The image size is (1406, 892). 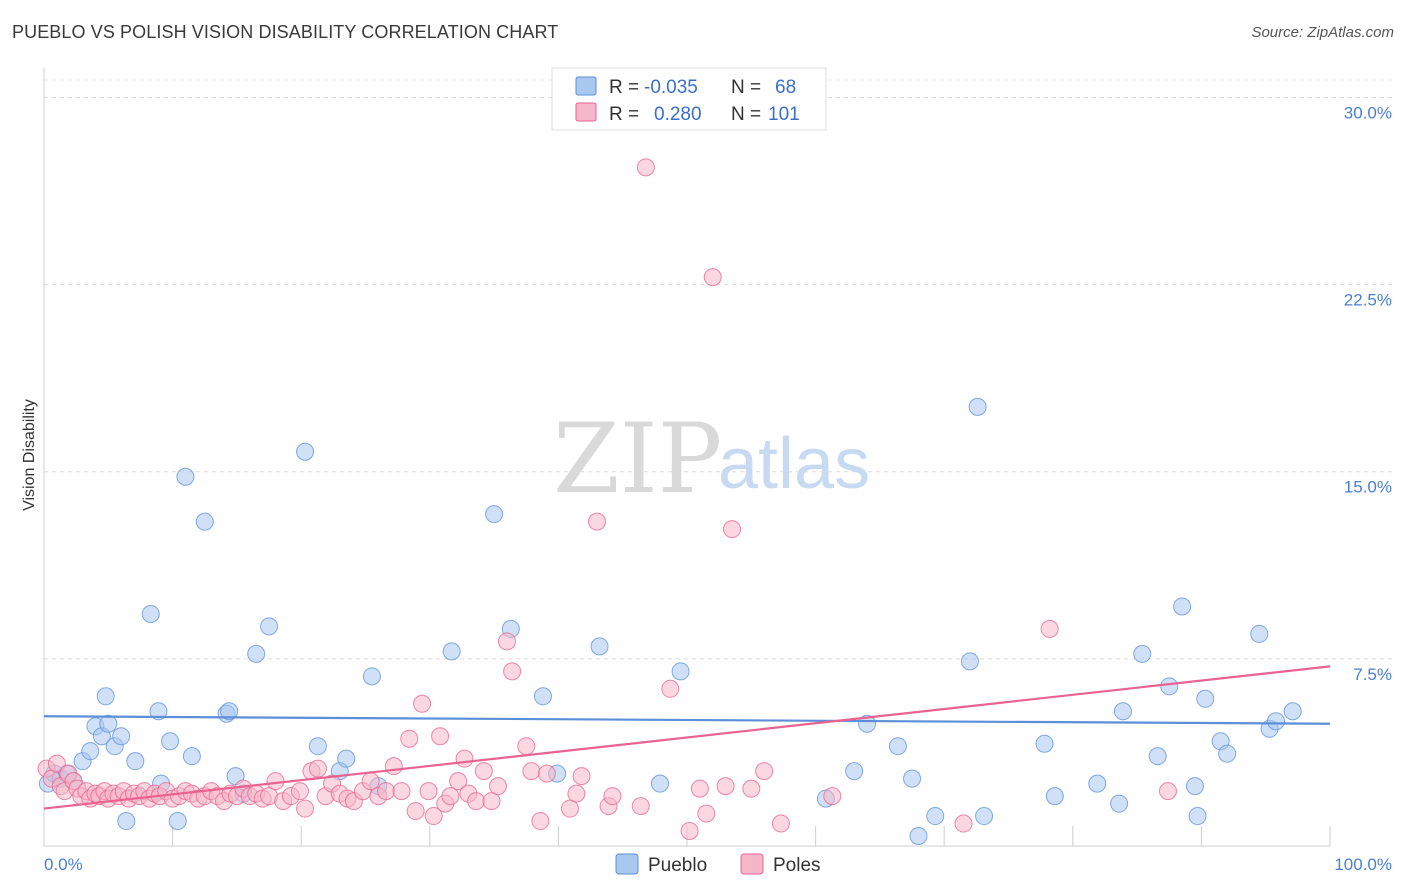 What do you see at coordinates (689, 99) in the screenshot?
I see `stats-legend: R = -0.035 N = 68 R = 0.280 N = 101` at bounding box center [689, 99].